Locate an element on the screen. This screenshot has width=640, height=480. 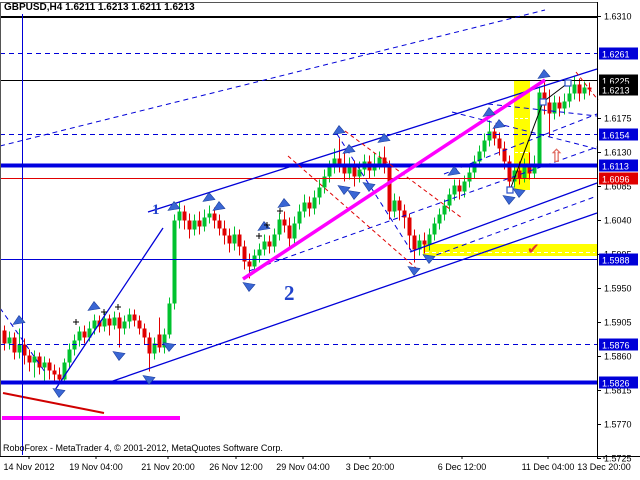
price-tick-label: 1.5905 is located at coordinates (618, 323).